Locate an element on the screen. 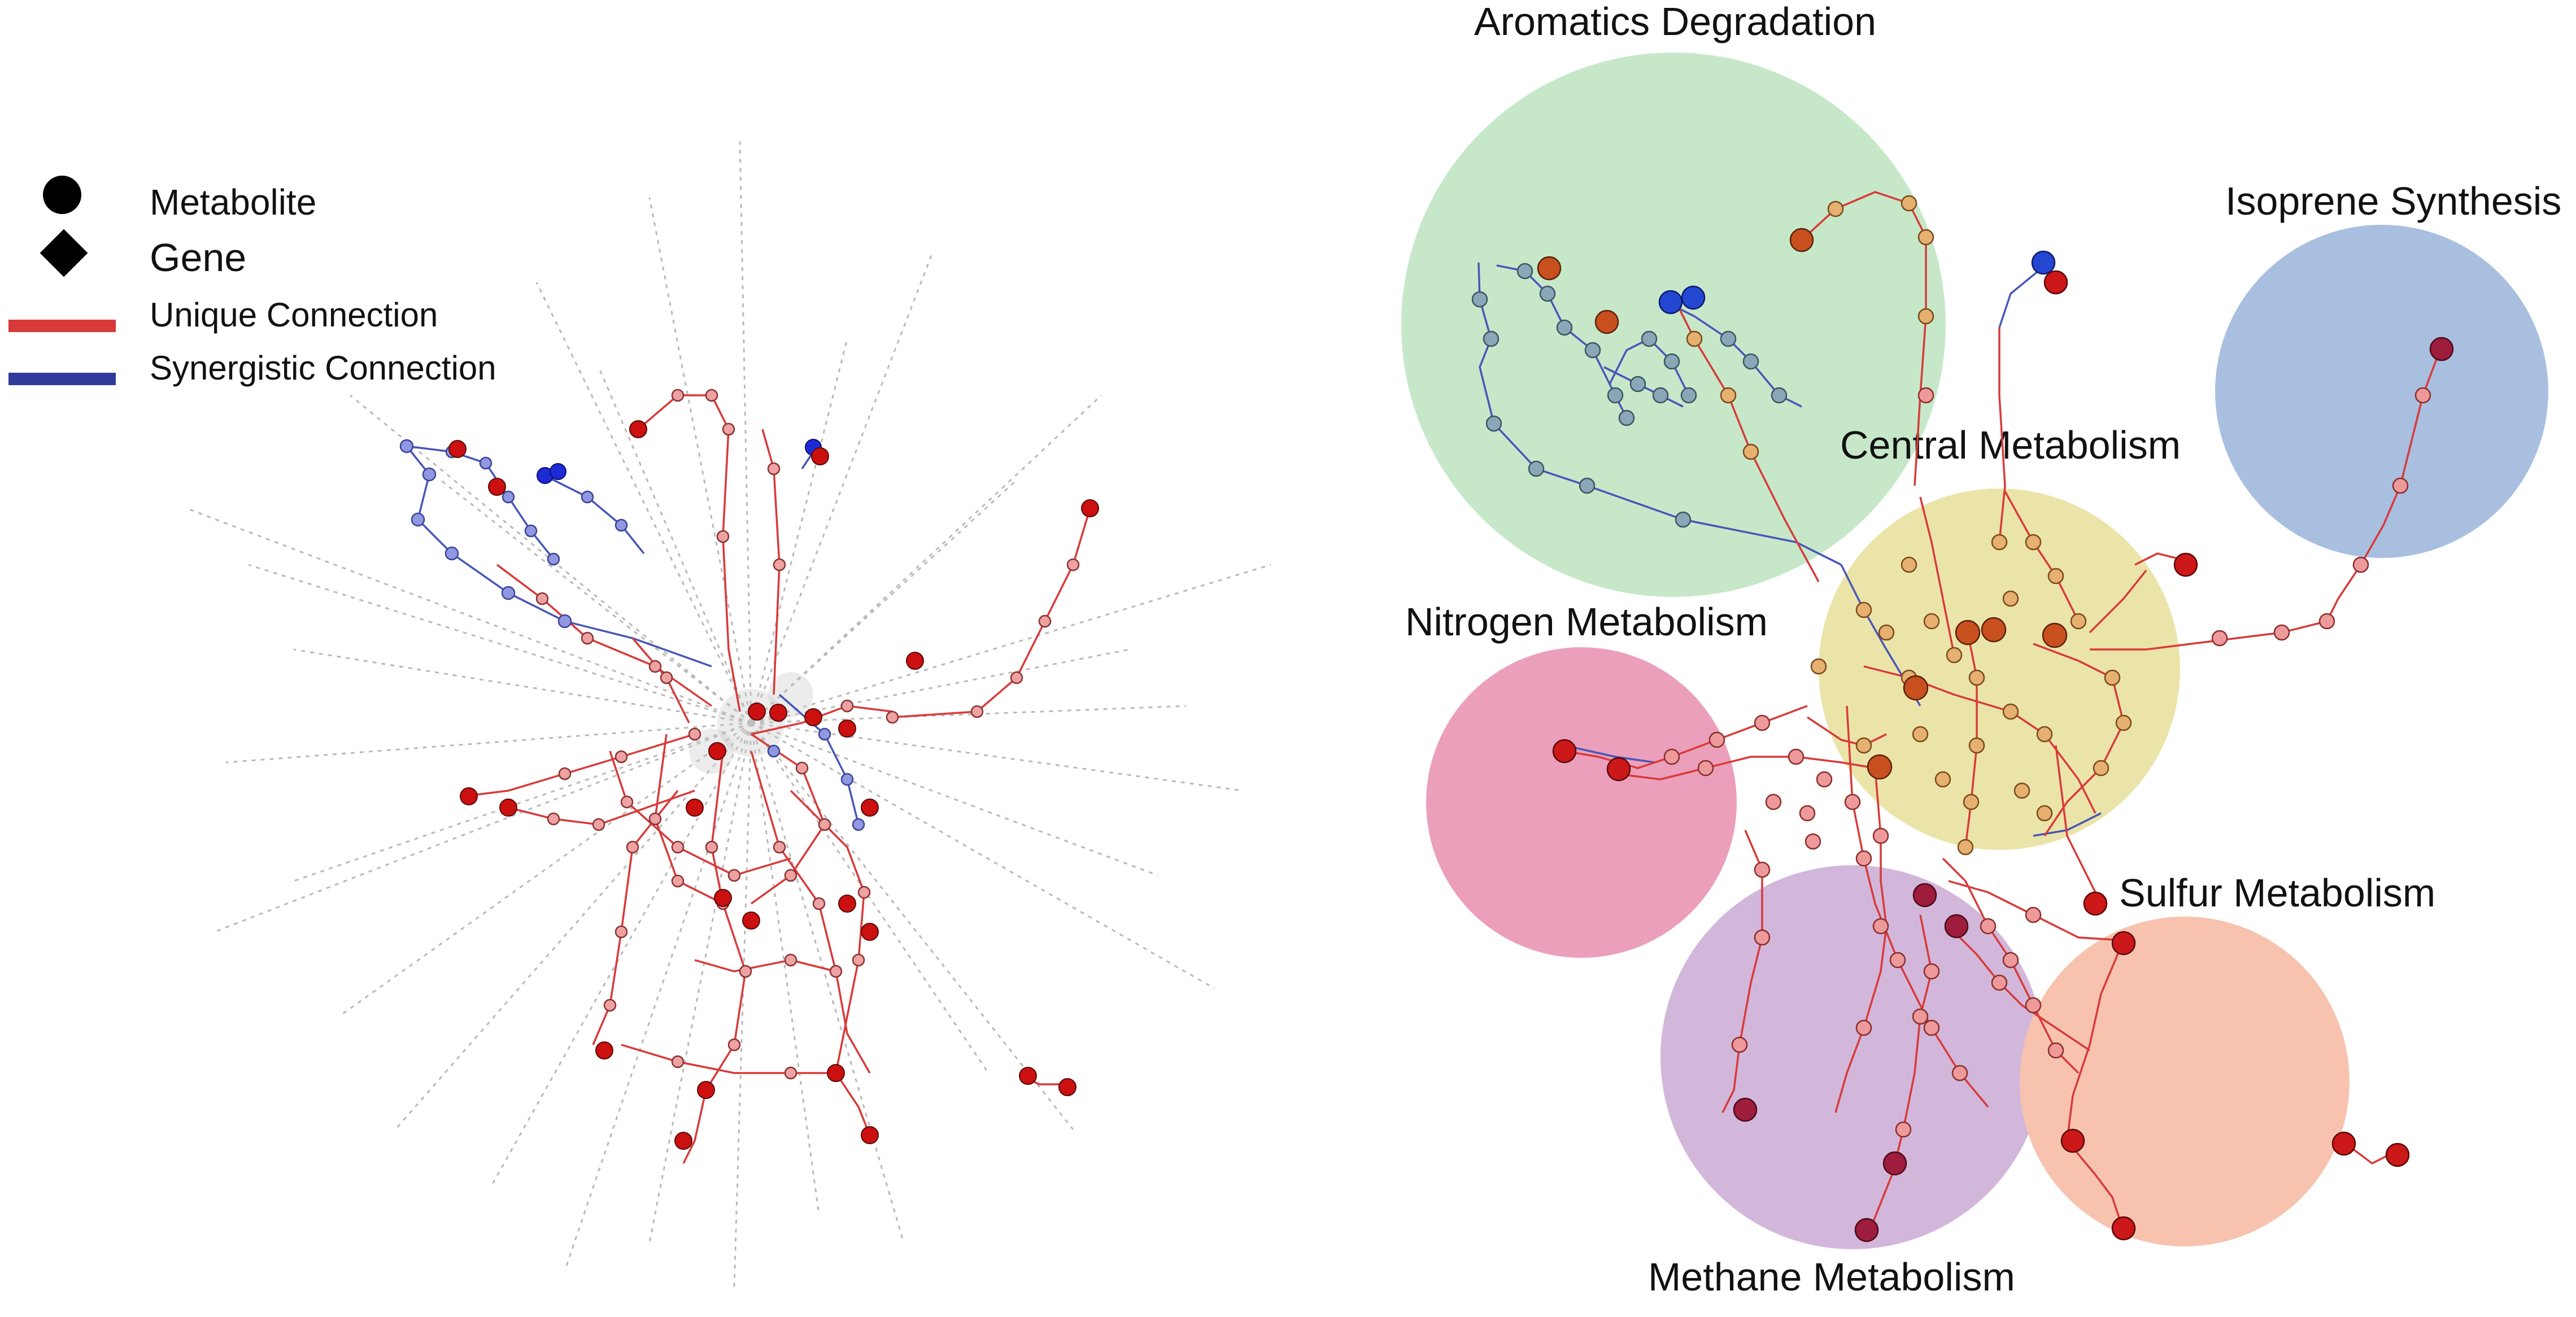 This screenshot has width=2576, height=1317. sulfur-module-label: Sulfur Metabolism is located at coordinates (2277, 893).